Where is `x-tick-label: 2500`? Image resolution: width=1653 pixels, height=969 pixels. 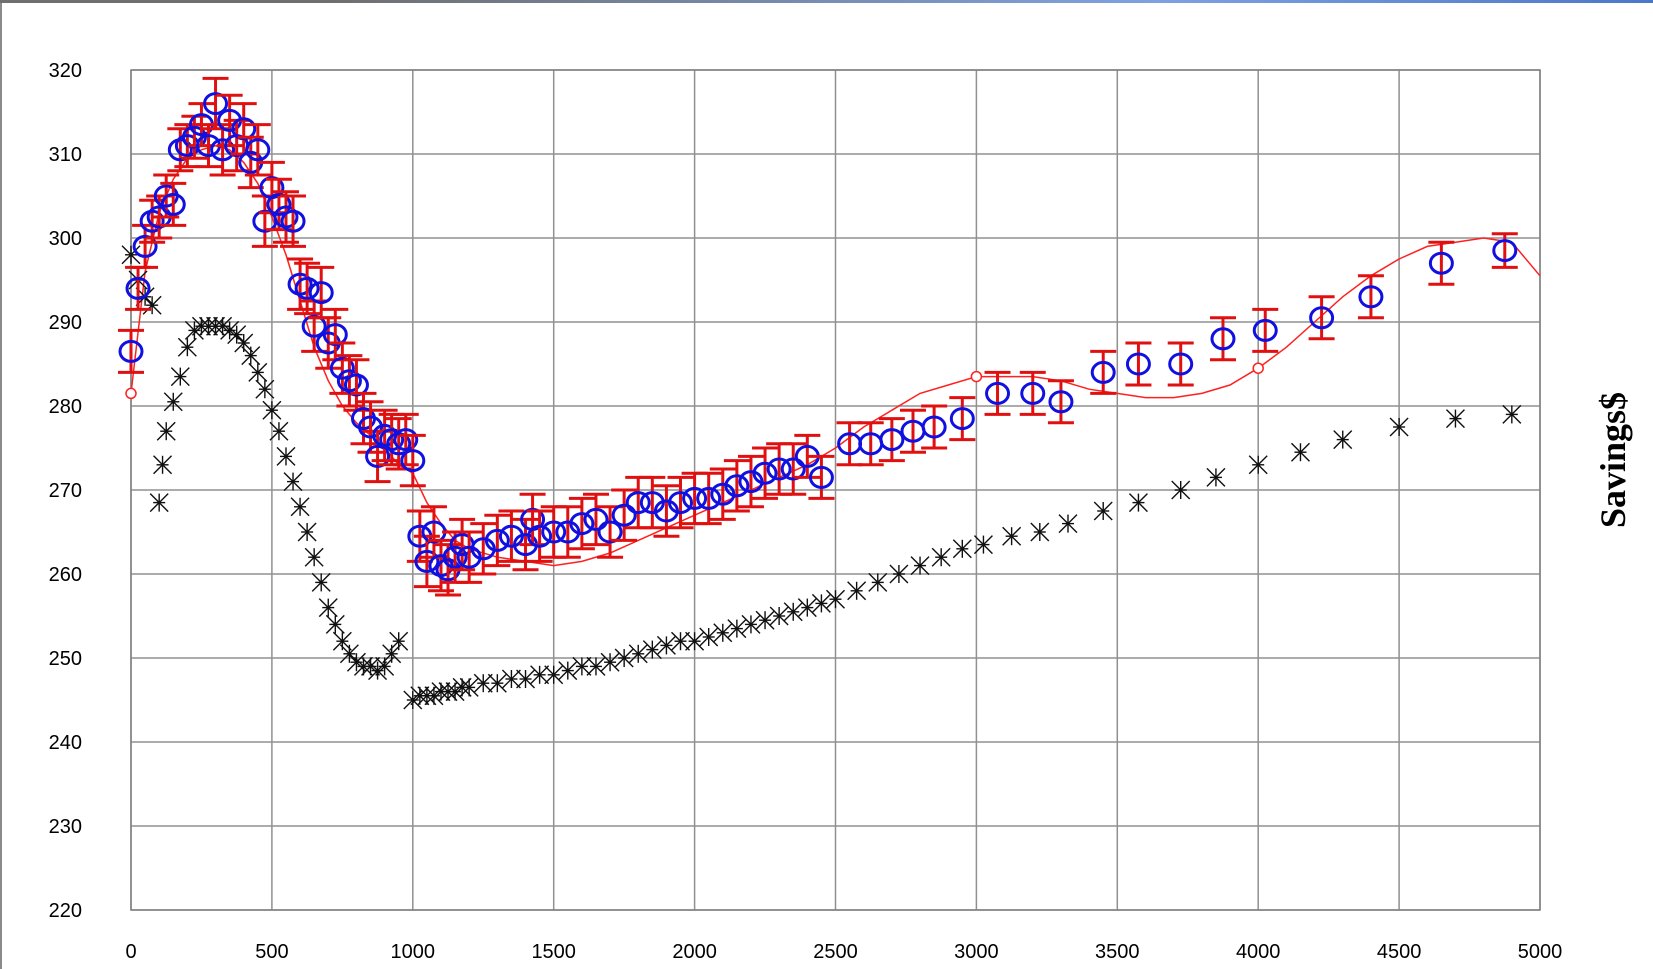
x-tick-label: 2500 is located at coordinates (835, 952).